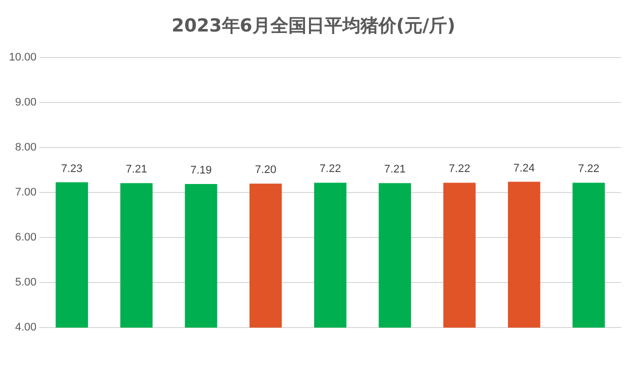 This screenshot has width=633, height=376. I want to click on y-tick-label: 9.00, so click(26, 102).